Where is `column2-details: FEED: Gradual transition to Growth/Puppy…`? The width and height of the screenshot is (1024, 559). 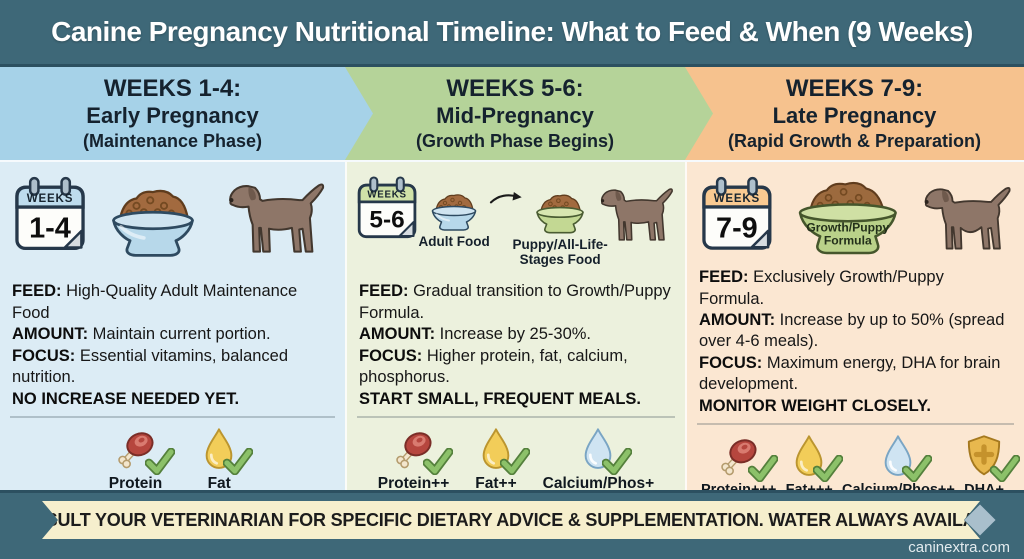 column2-details: FEED: Gradual transition to Growth/Puppy… is located at coordinates (516, 343).